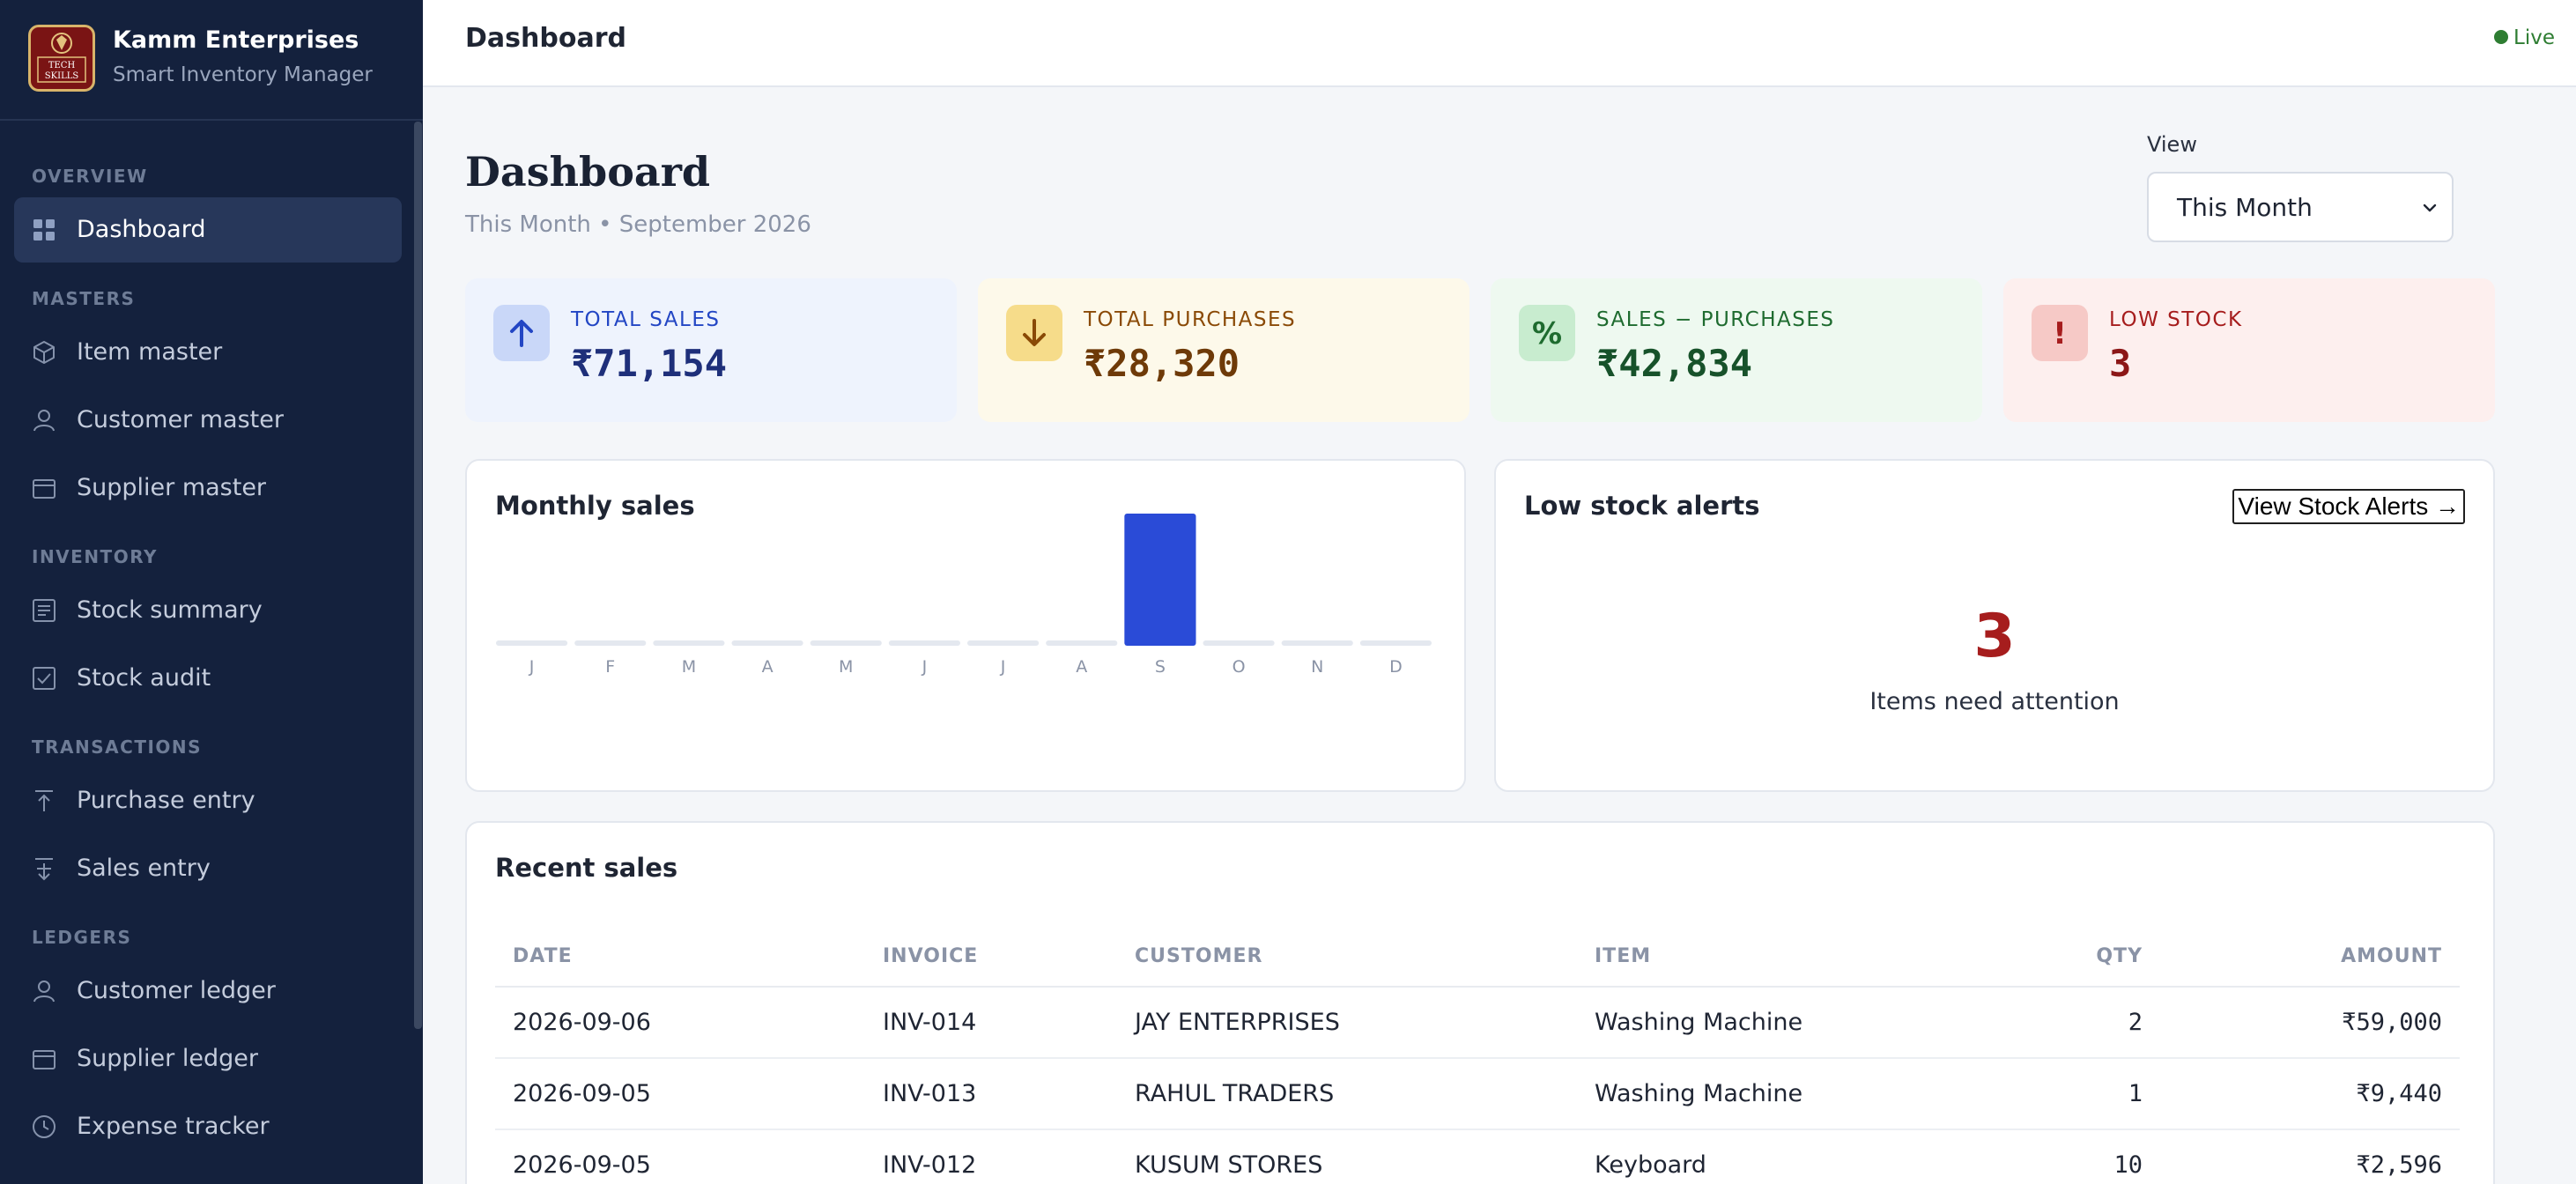 The width and height of the screenshot is (2576, 1184). Describe the element at coordinates (2310, 1023) in the screenshot. I see `cell-amount: ₹59,000` at that location.